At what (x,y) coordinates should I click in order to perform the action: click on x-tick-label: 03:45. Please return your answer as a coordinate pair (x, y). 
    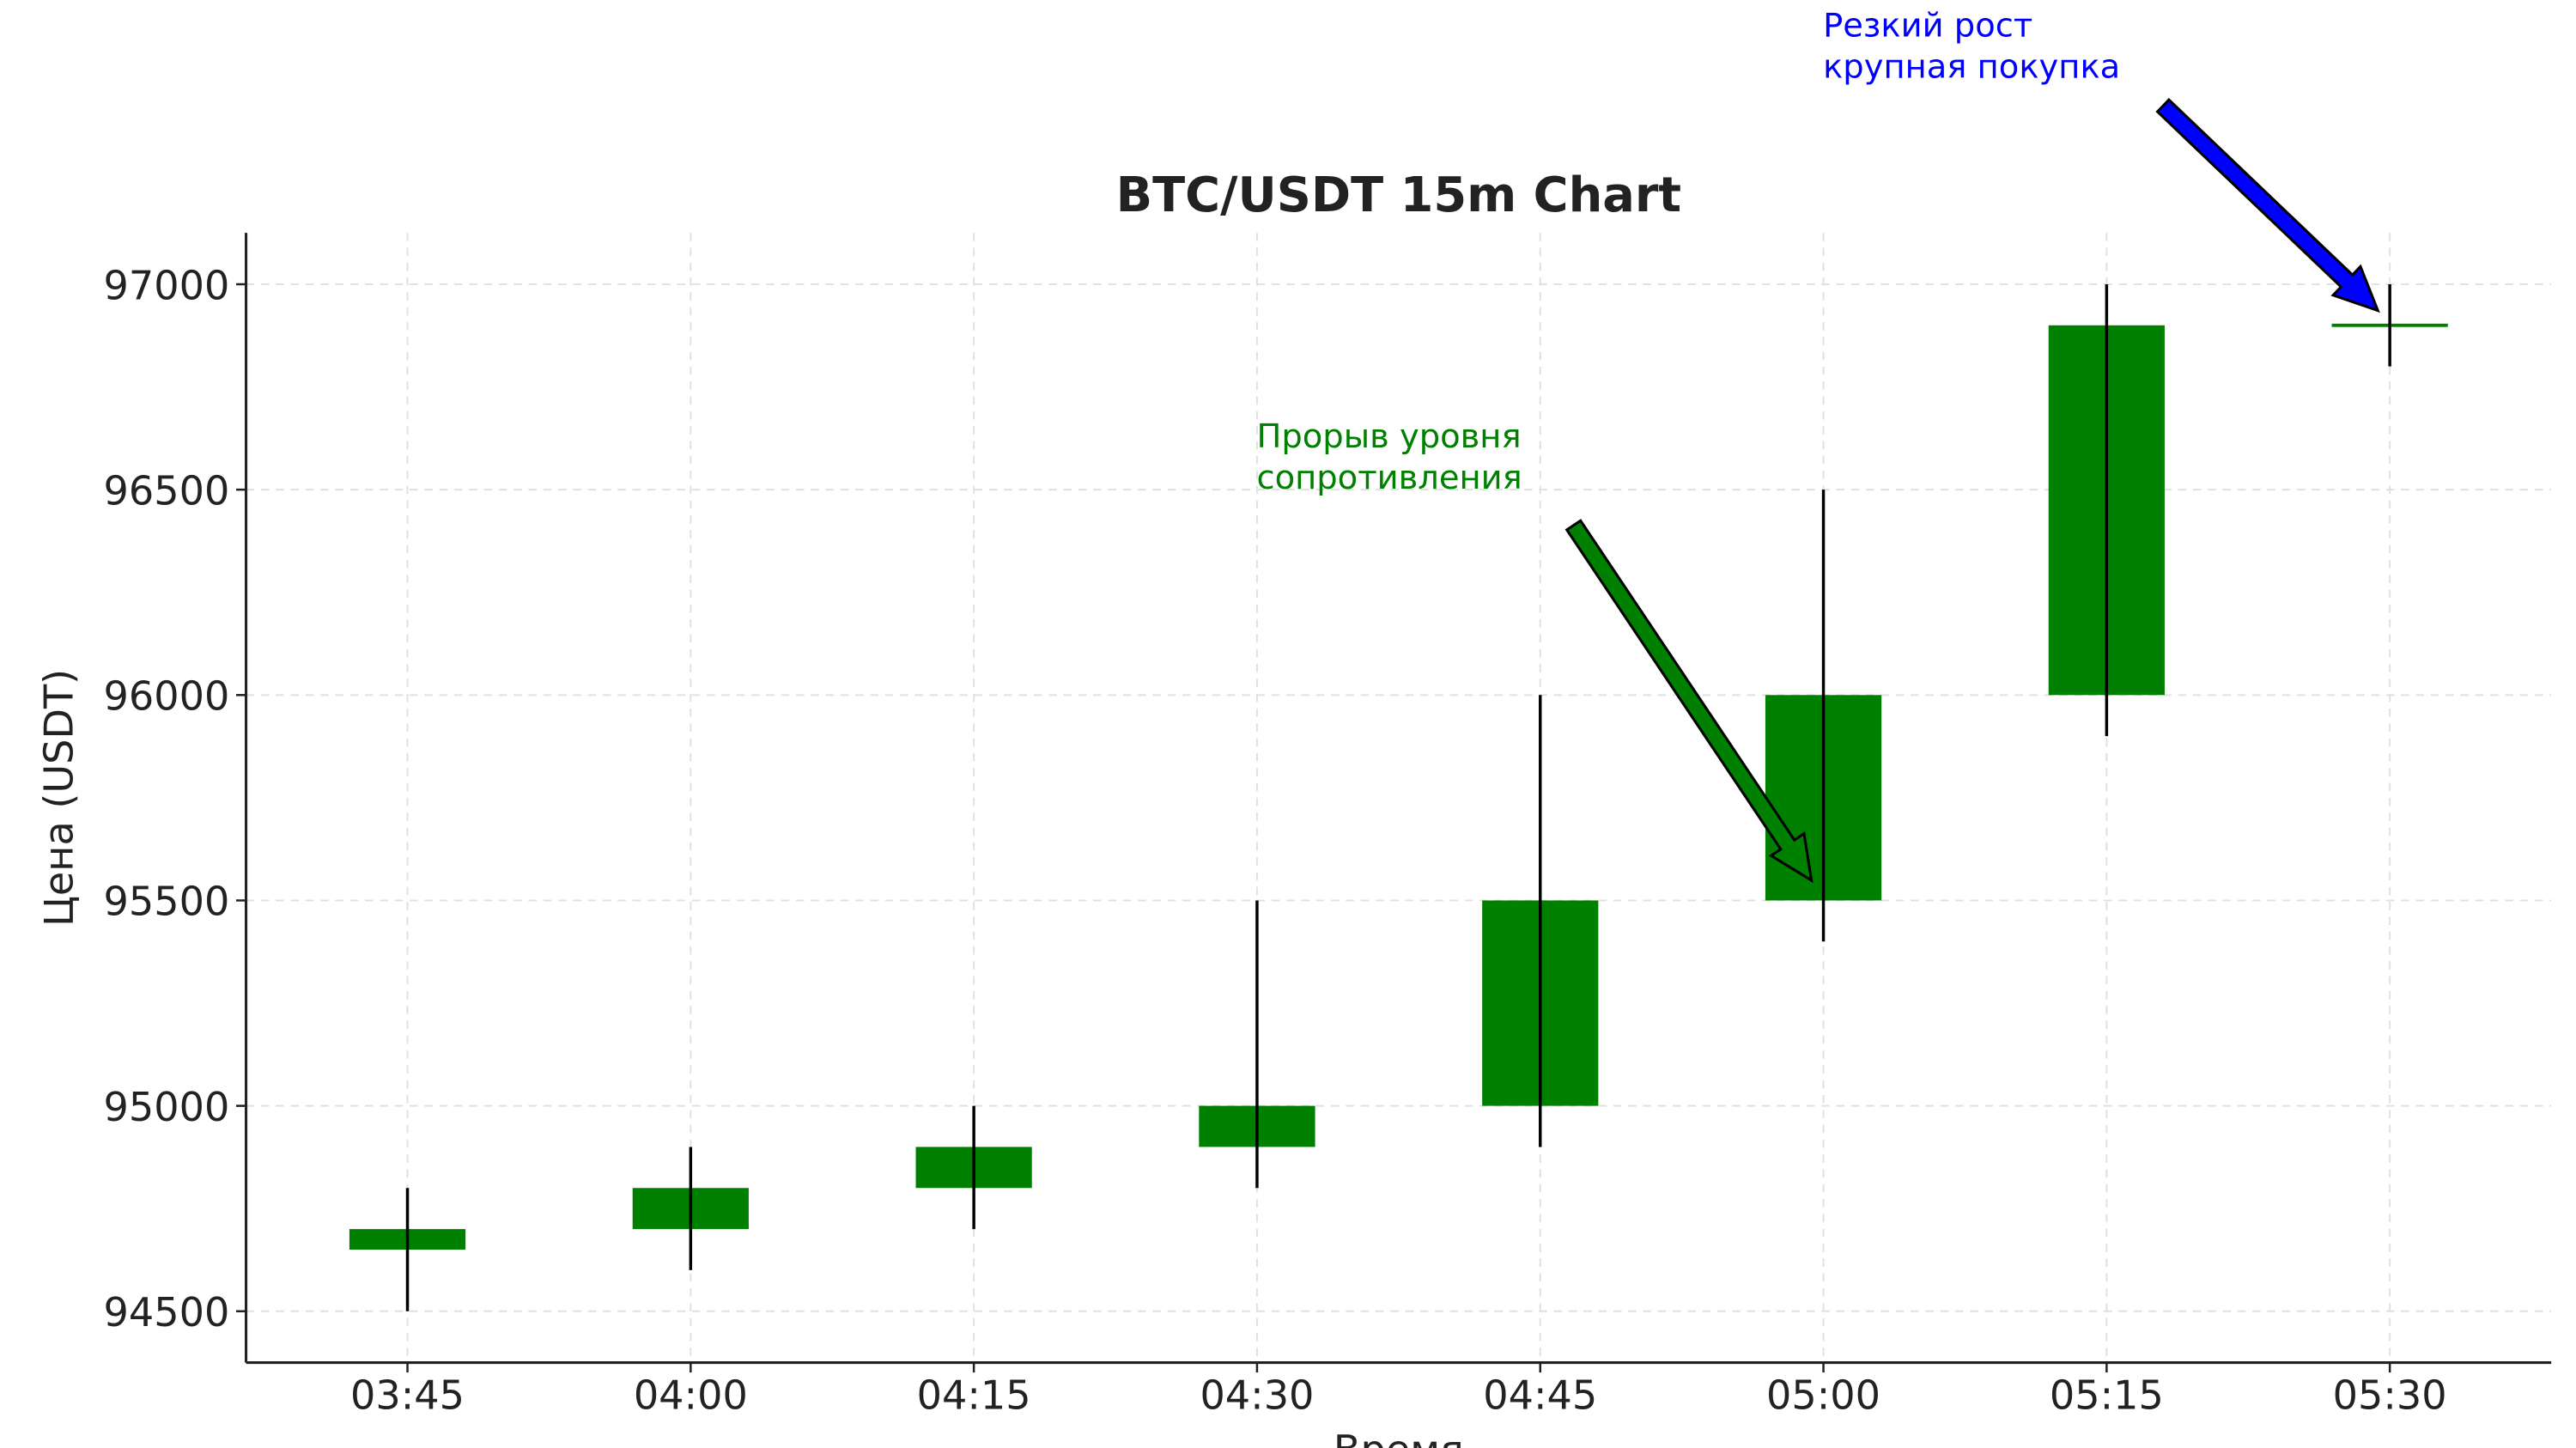
    Looking at the image, I should click on (408, 1395).